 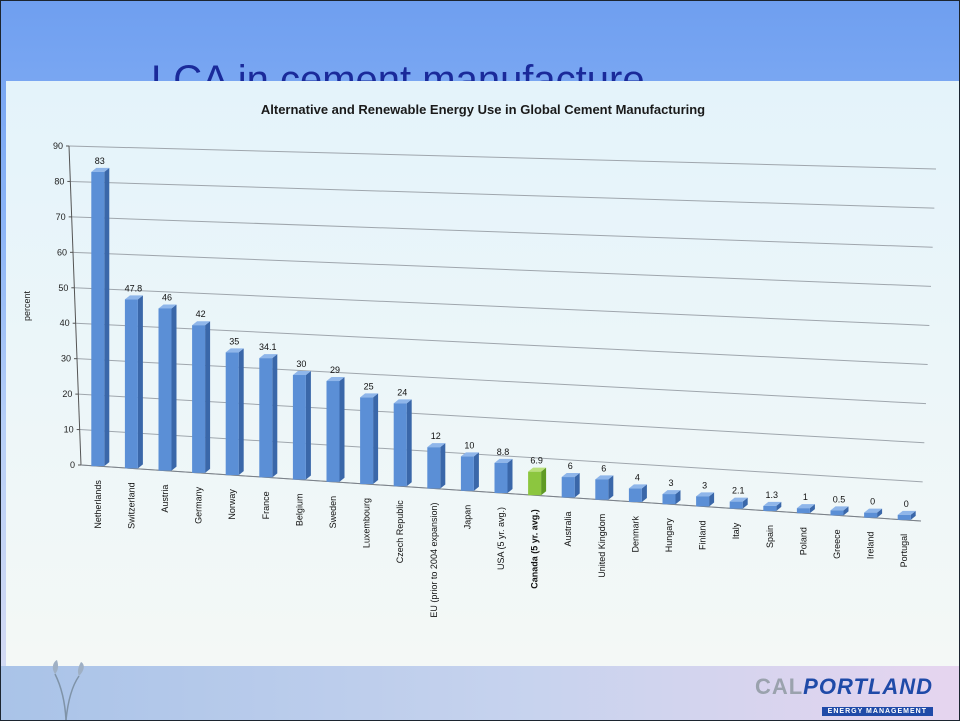 I want to click on bar-hungary, so click(x=671, y=497).